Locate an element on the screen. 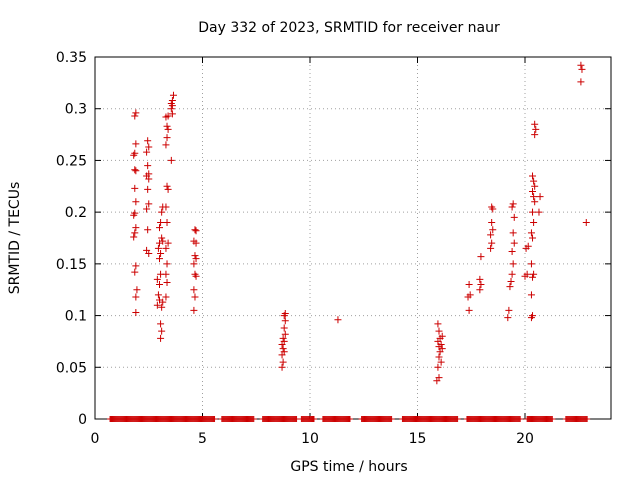 This screenshot has height=480, width=640. y-tick-label: 0.25 is located at coordinates (71, 161).